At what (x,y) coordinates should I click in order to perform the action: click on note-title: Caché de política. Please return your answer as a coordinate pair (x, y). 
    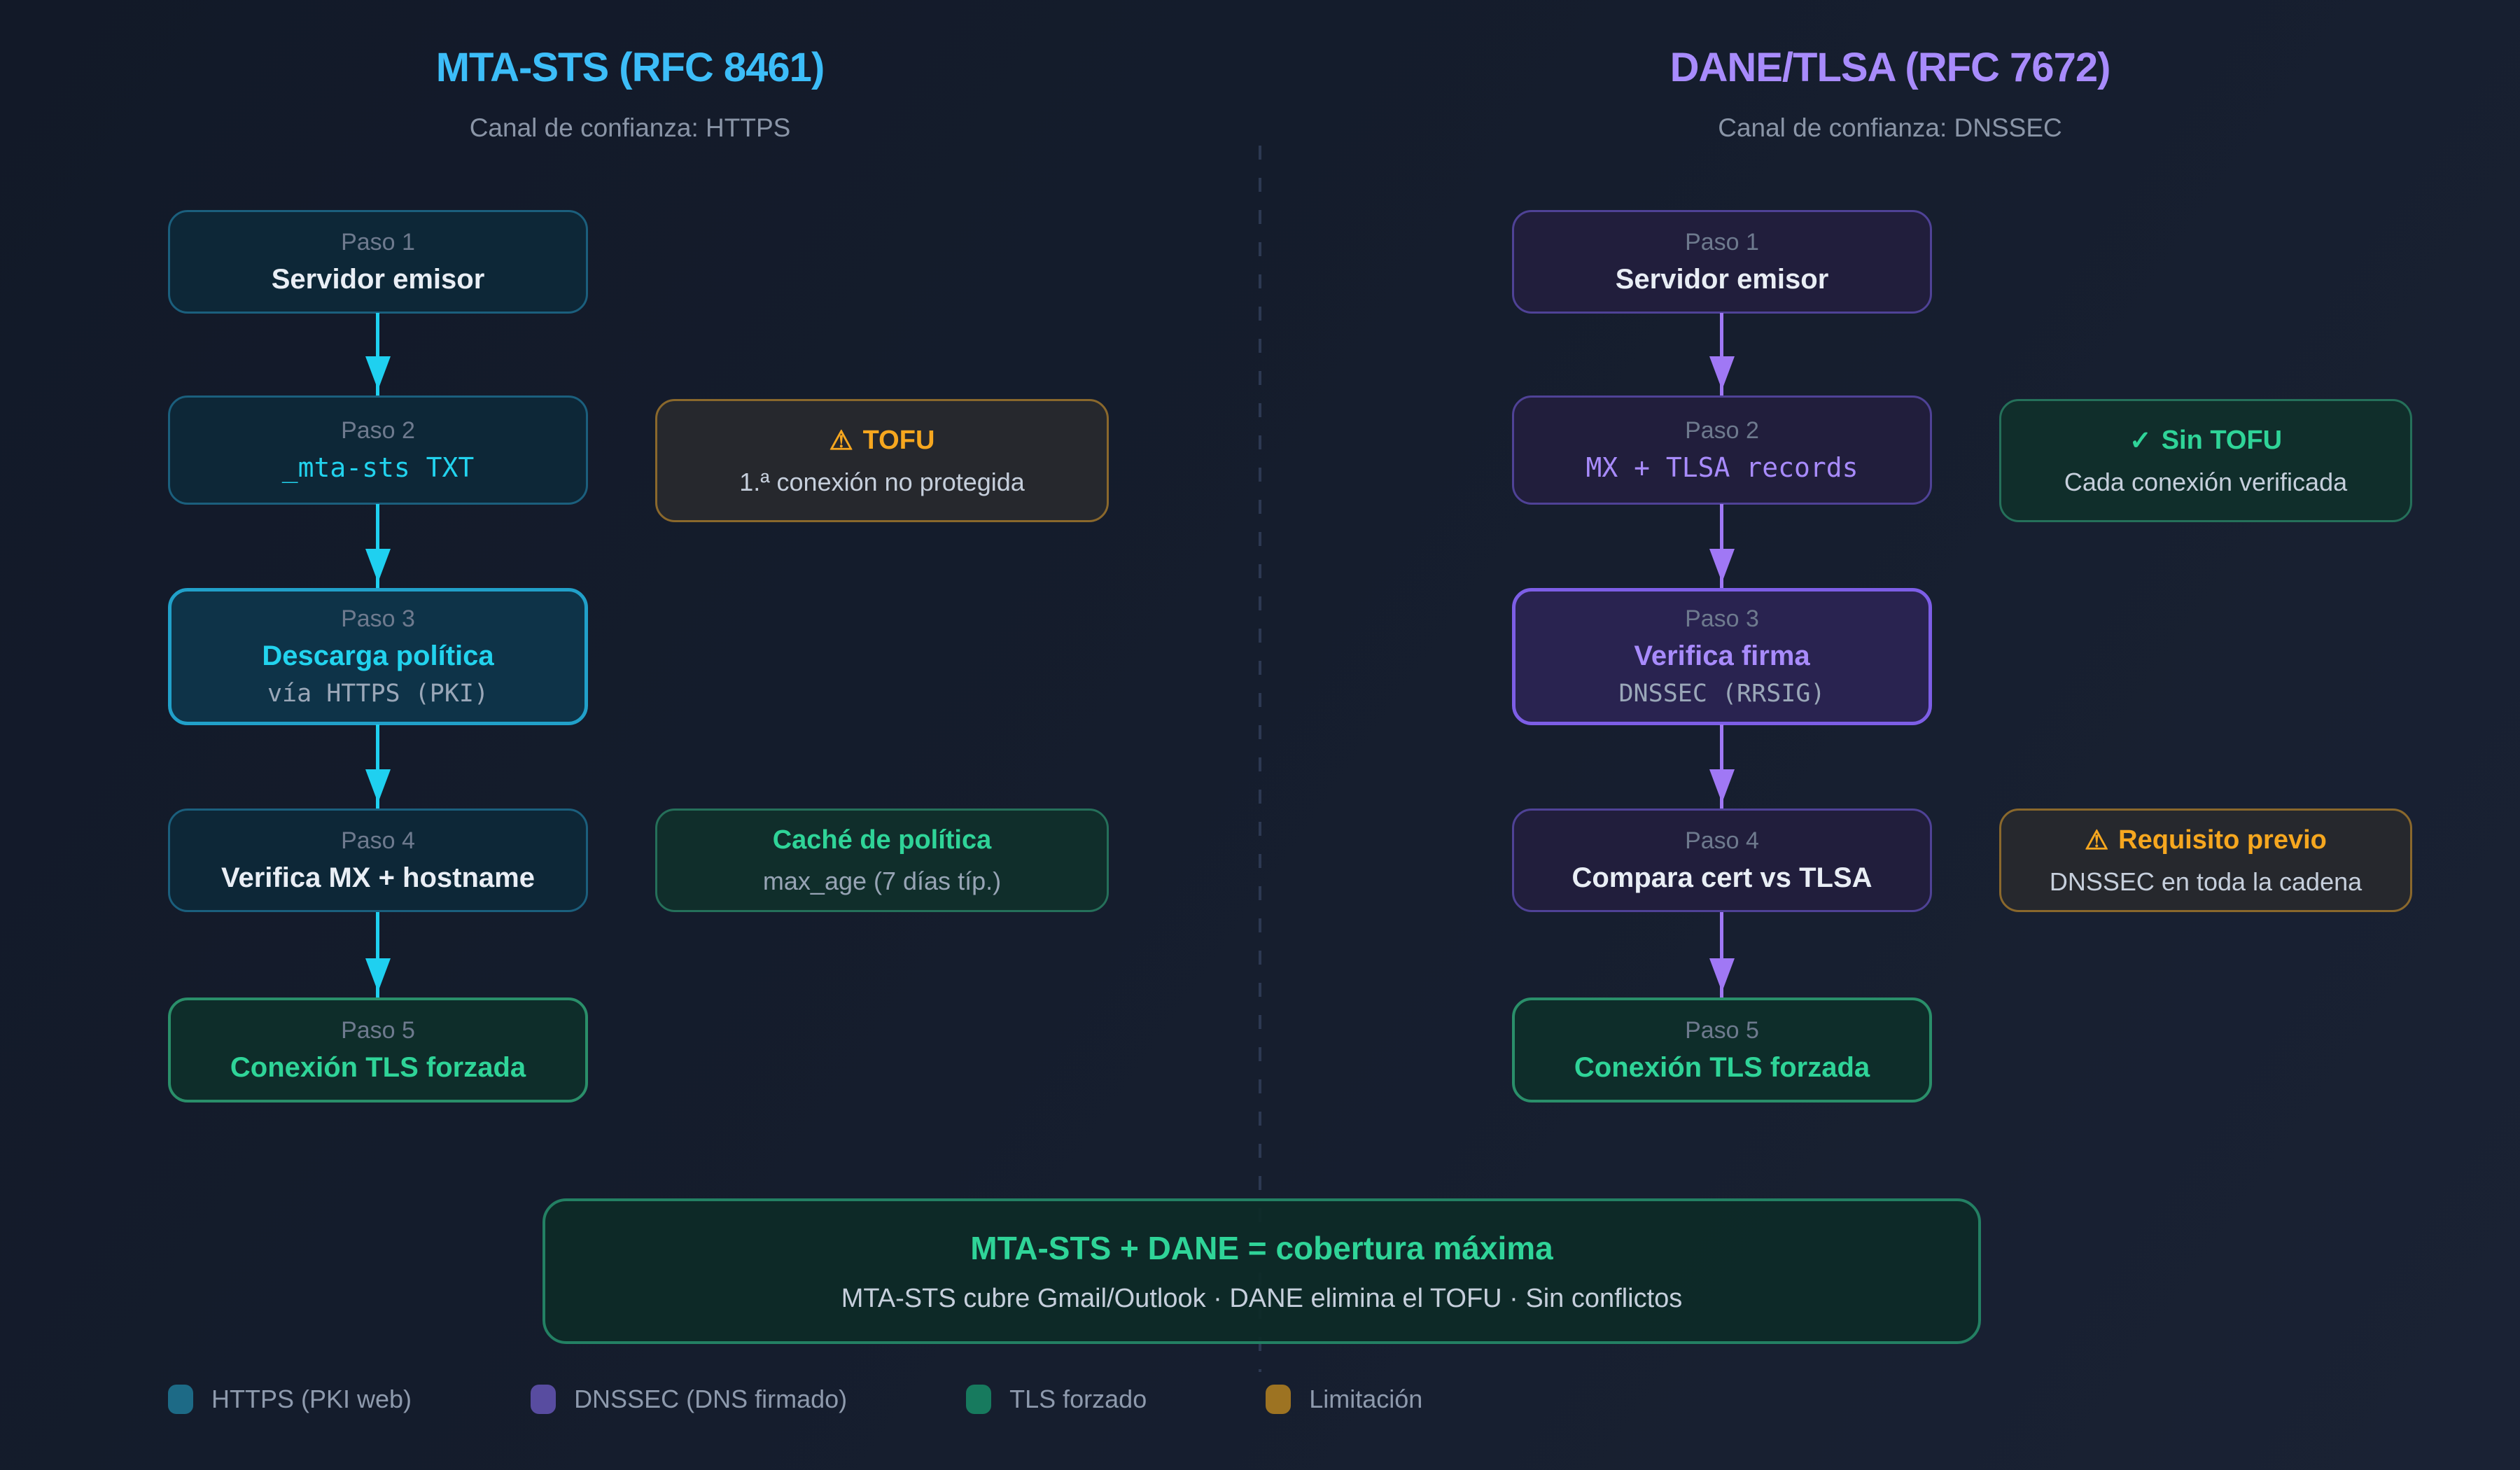
    Looking at the image, I should click on (882, 840).